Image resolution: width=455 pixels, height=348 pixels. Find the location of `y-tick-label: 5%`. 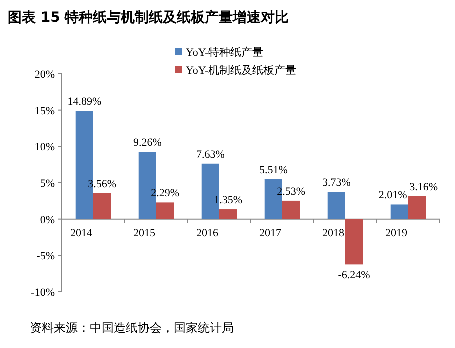

y-tick-label: 5% is located at coordinates (47, 184).